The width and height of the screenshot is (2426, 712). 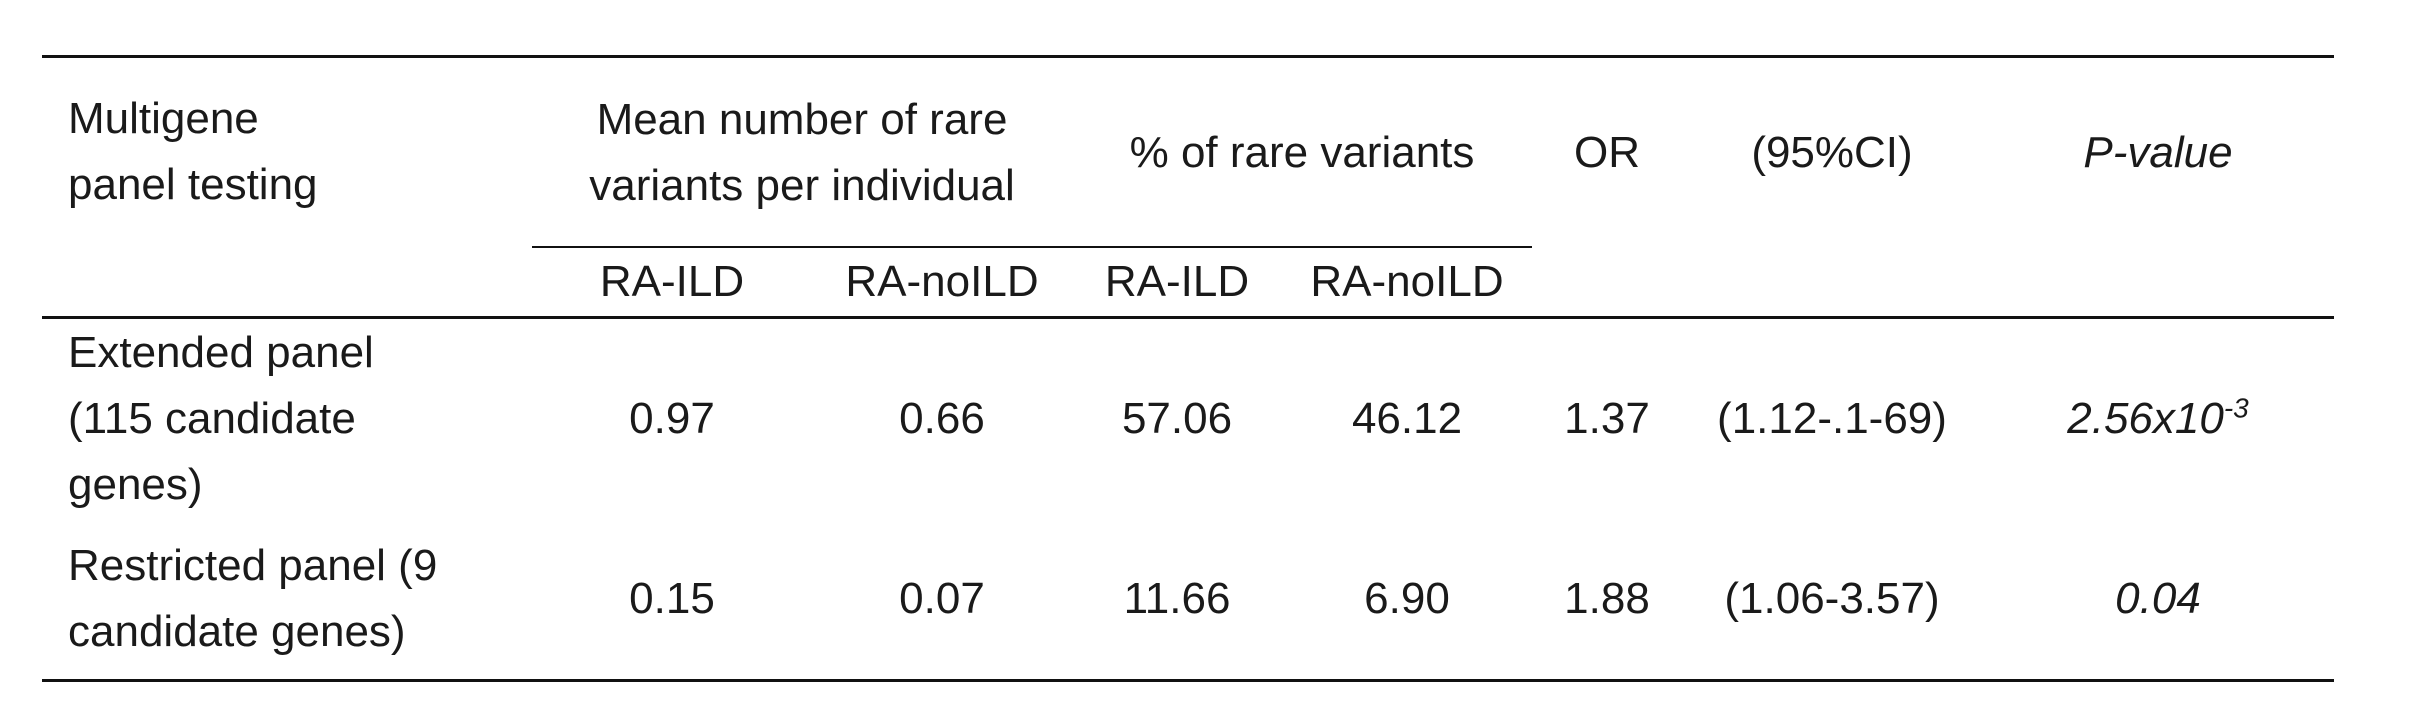 I want to click on row-extended-panel-label: Extended panel (115 candidate genes), so click(x=221, y=418).